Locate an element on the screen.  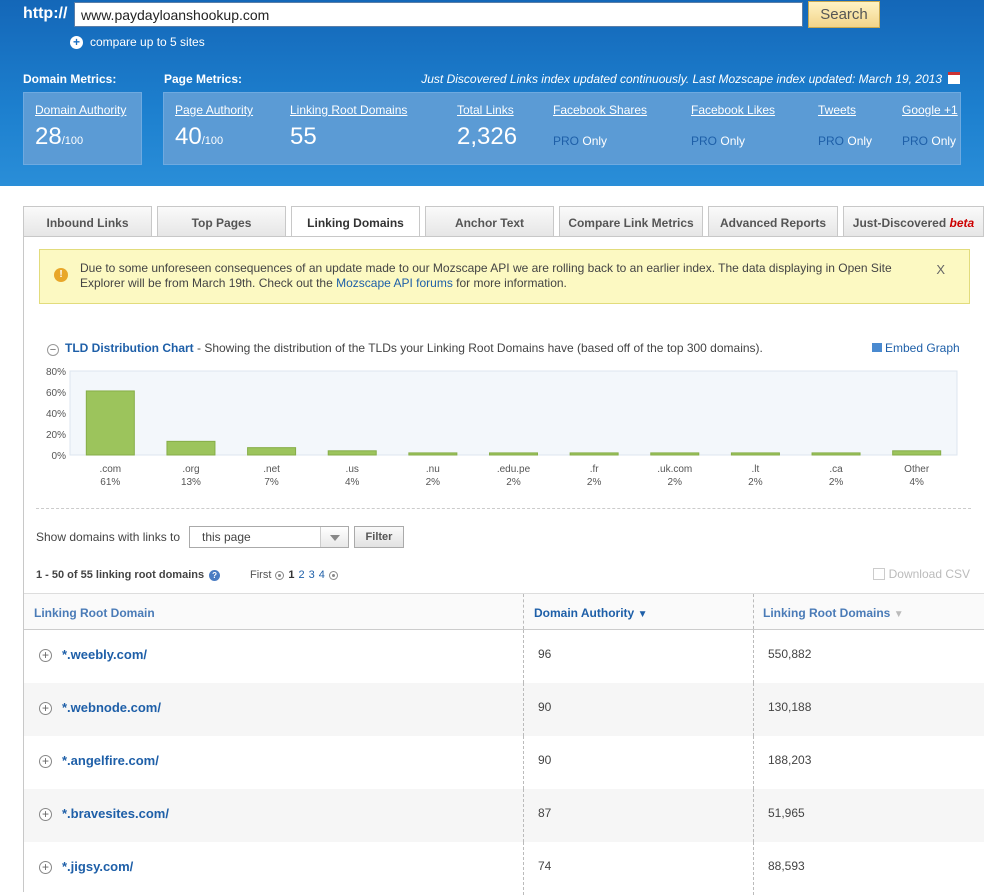
x-tick-label: .net is located at coordinates (271, 469).